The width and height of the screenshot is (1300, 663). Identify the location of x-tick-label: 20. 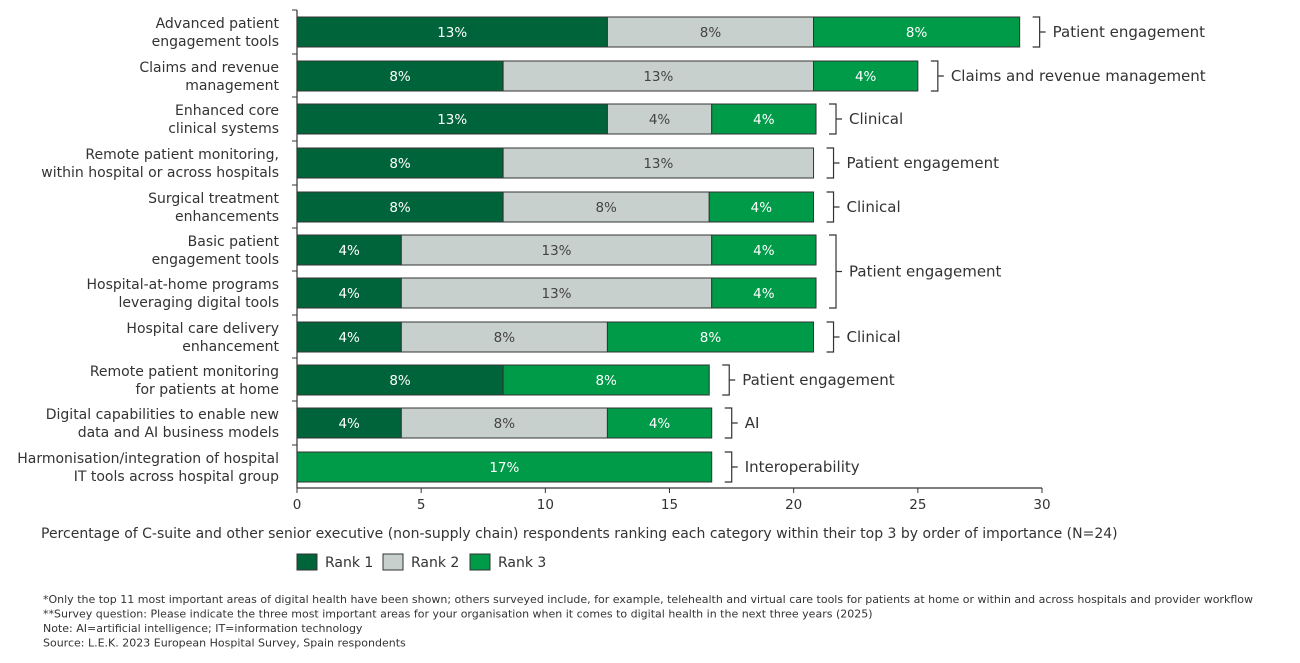
(793, 505).